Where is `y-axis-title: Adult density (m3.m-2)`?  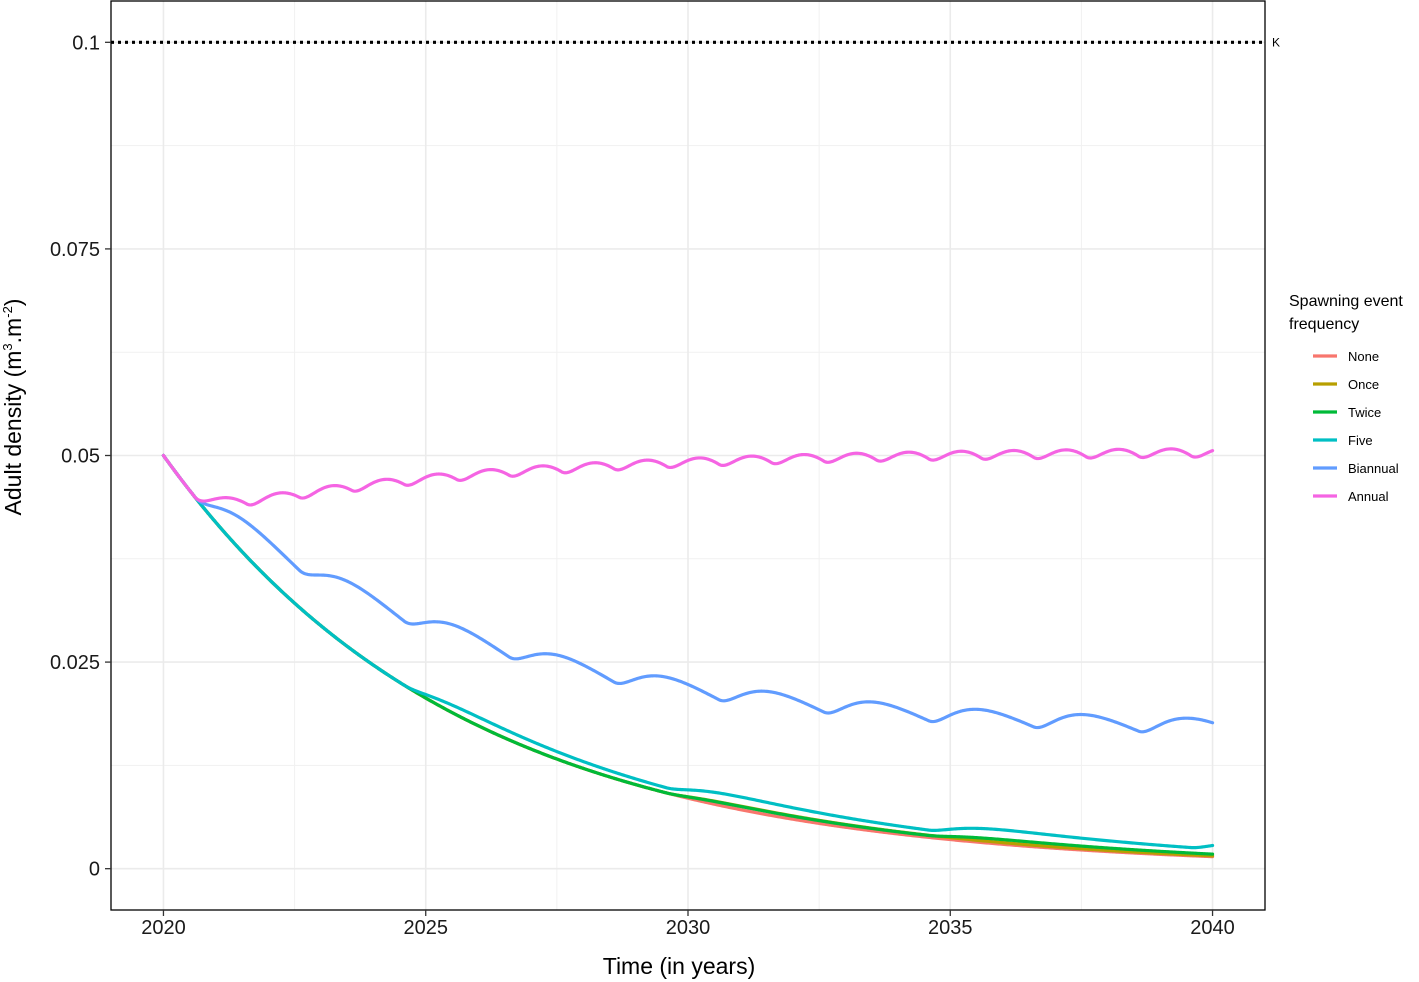
y-axis-title: Adult density (m3.m-2) is located at coordinates (13, 407).